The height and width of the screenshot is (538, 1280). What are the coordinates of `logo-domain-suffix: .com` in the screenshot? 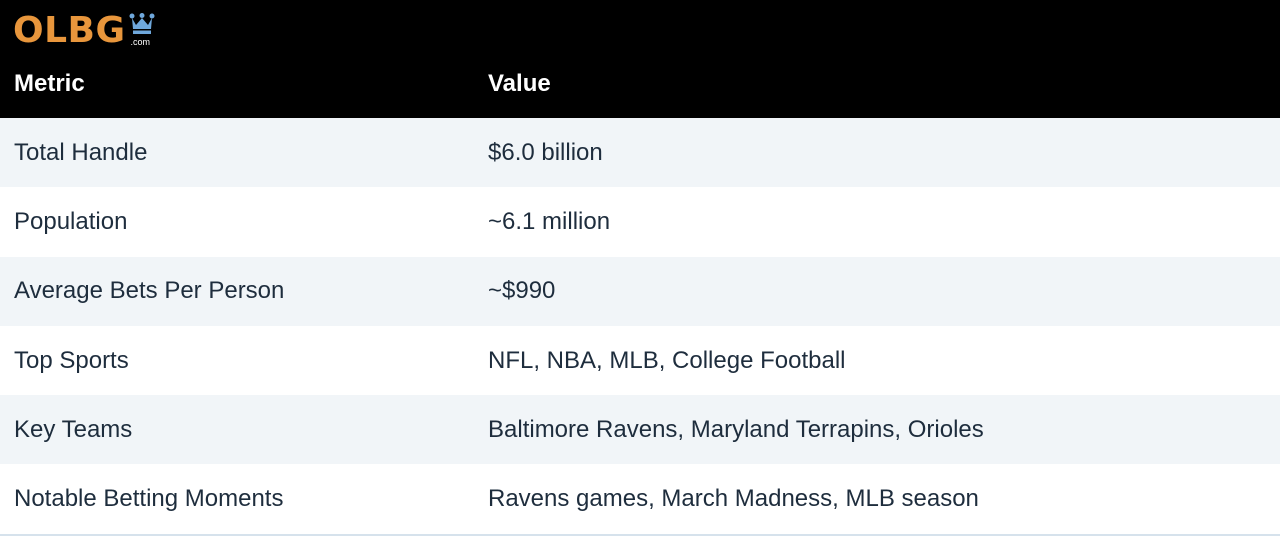 It's located at (140, 42).